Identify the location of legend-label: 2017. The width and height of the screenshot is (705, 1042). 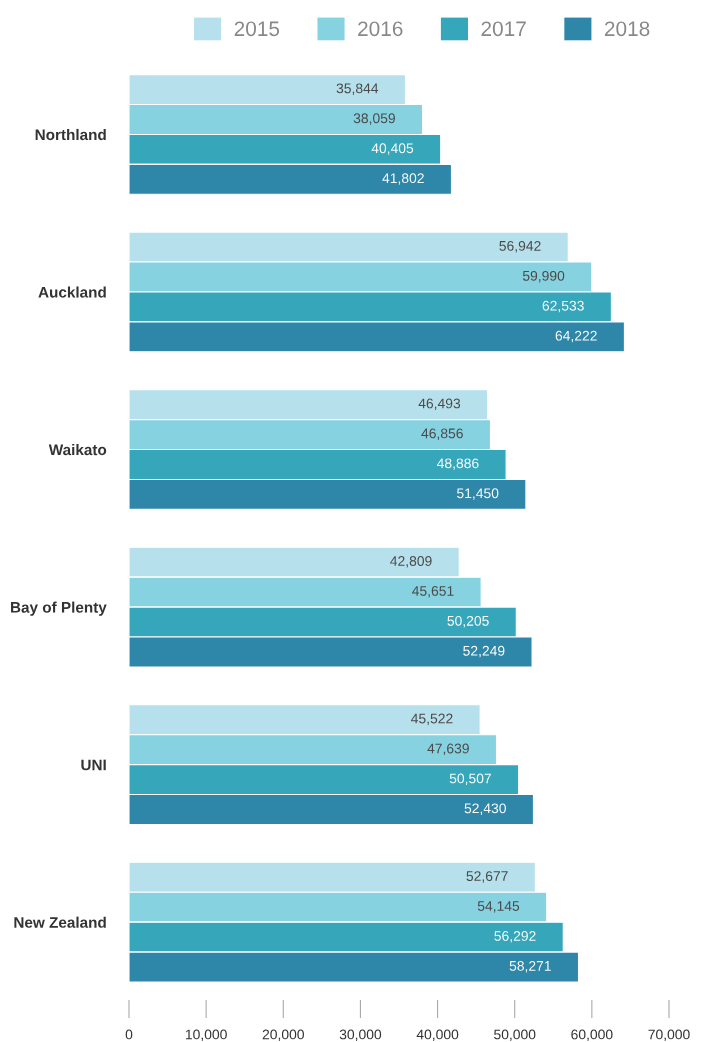
(503, 29).